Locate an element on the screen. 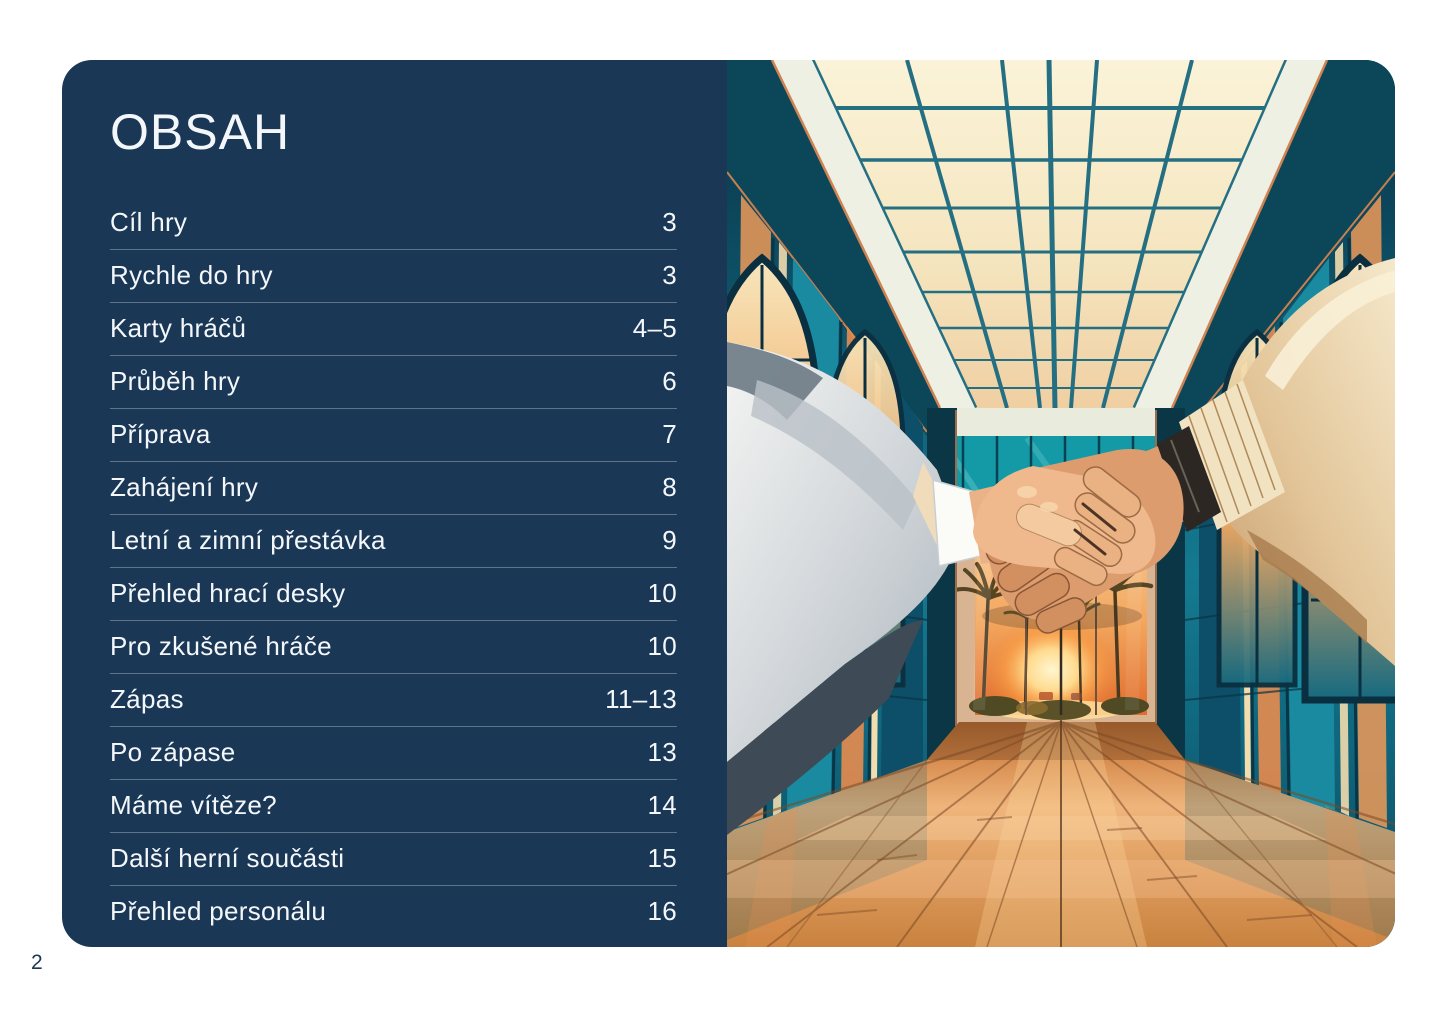  toc-item-page-number: 16 is located at coordinates (662, 911).